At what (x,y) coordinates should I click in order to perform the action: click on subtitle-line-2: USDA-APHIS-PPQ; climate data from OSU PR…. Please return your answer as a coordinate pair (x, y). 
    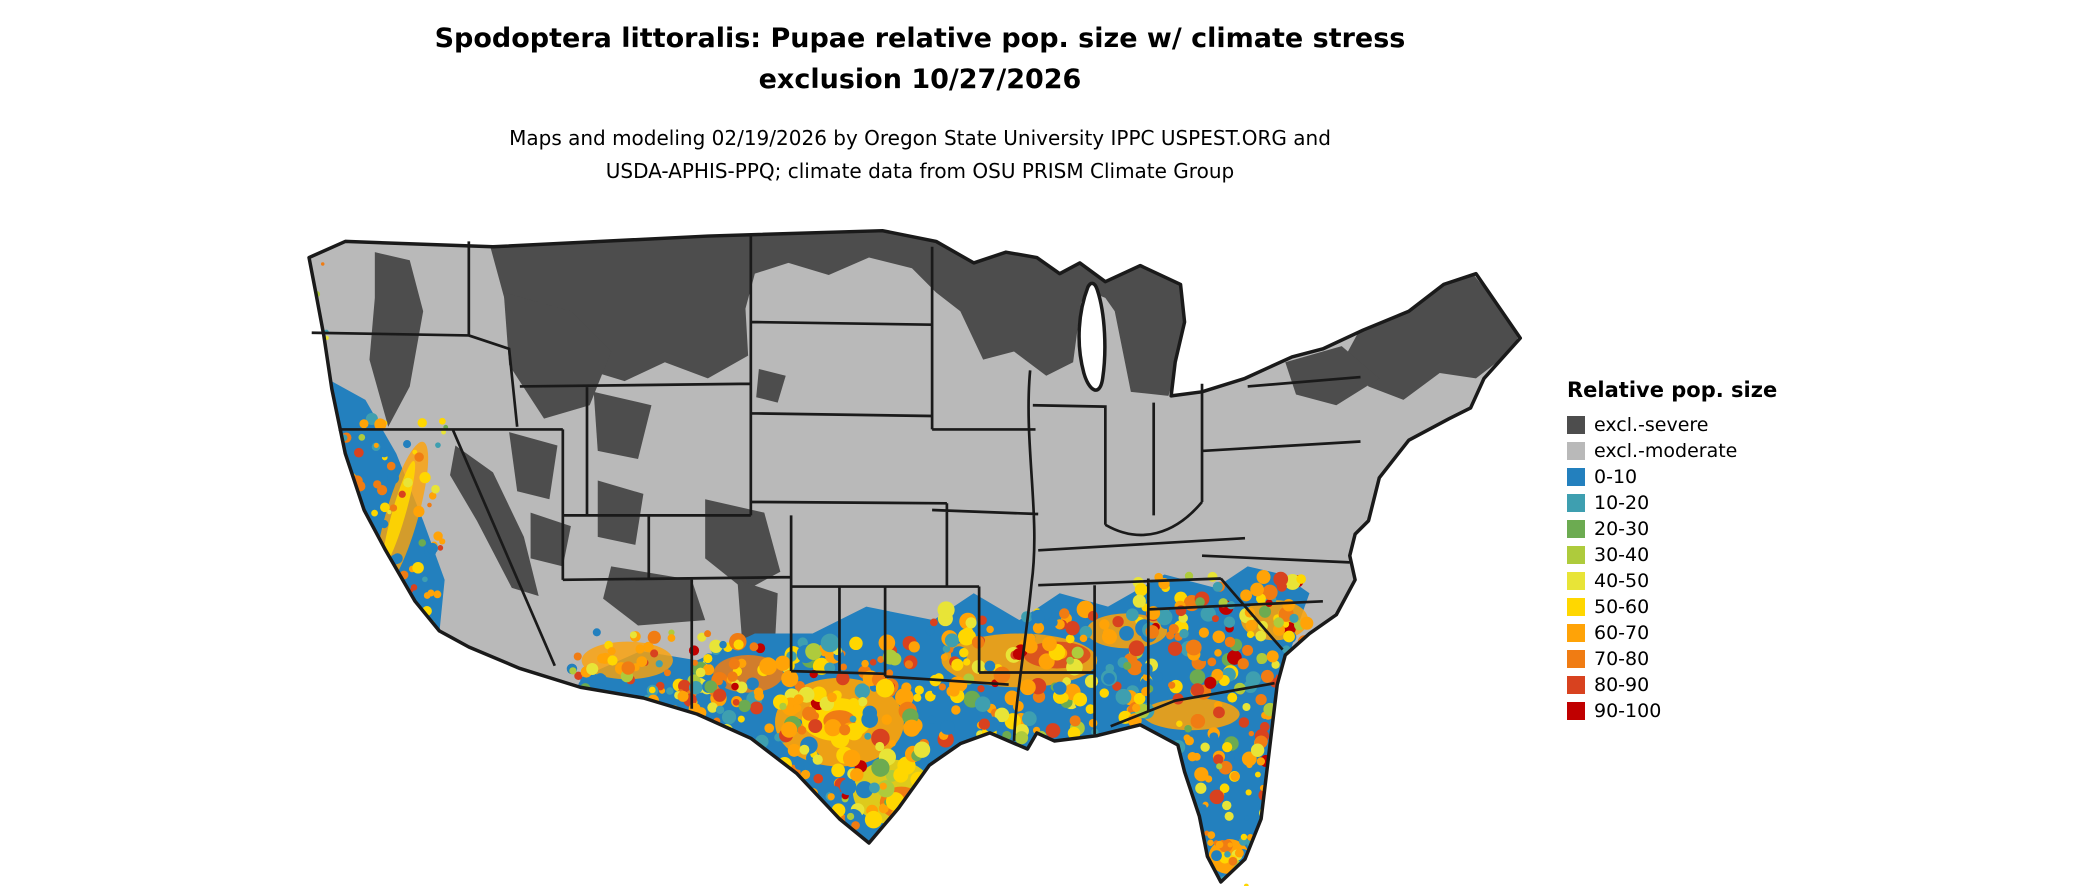
    Looking at the image, I should click on (920, 171).